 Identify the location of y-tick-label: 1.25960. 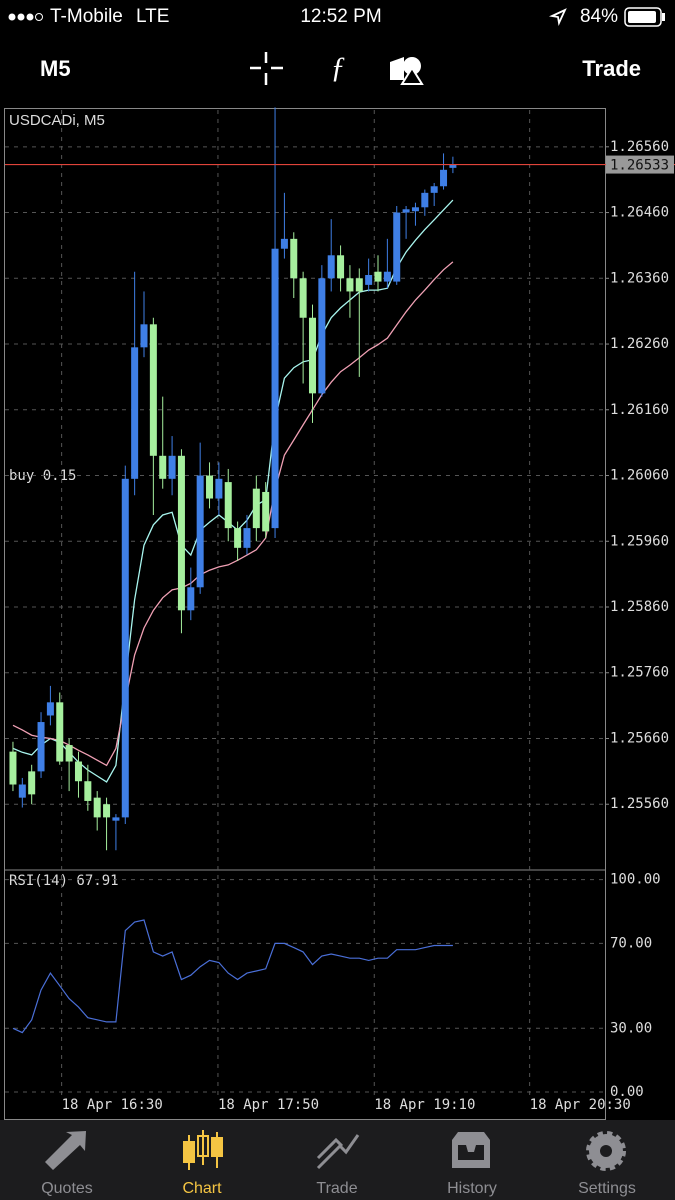
(639, 541).